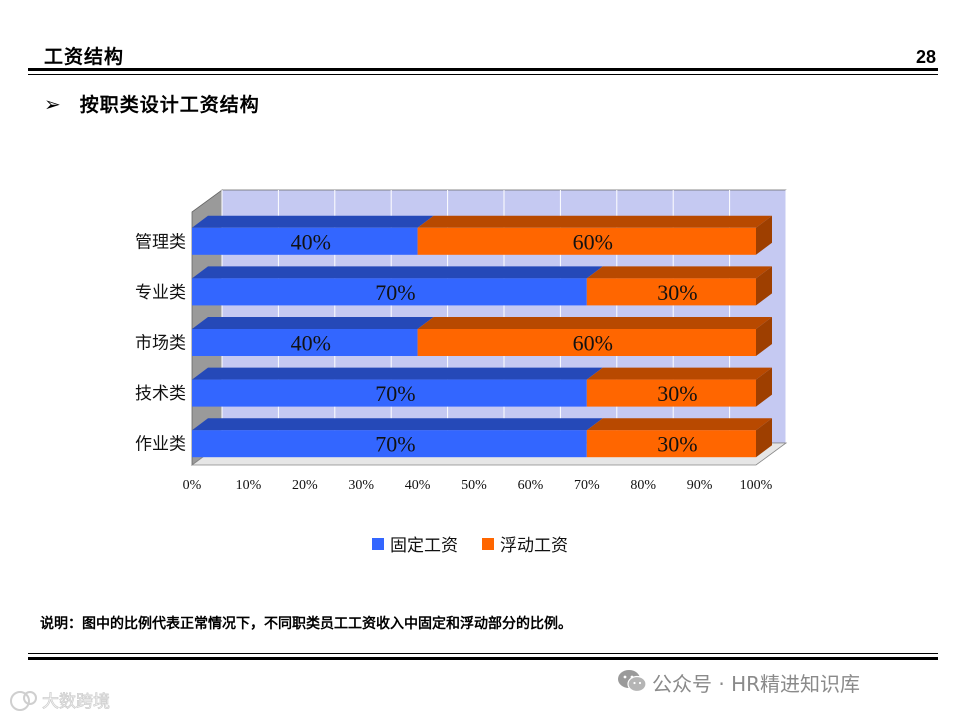 The height and width of the screenshot is (720, 960). I want to click on x-tick-label: 90%, so click(700, 485).